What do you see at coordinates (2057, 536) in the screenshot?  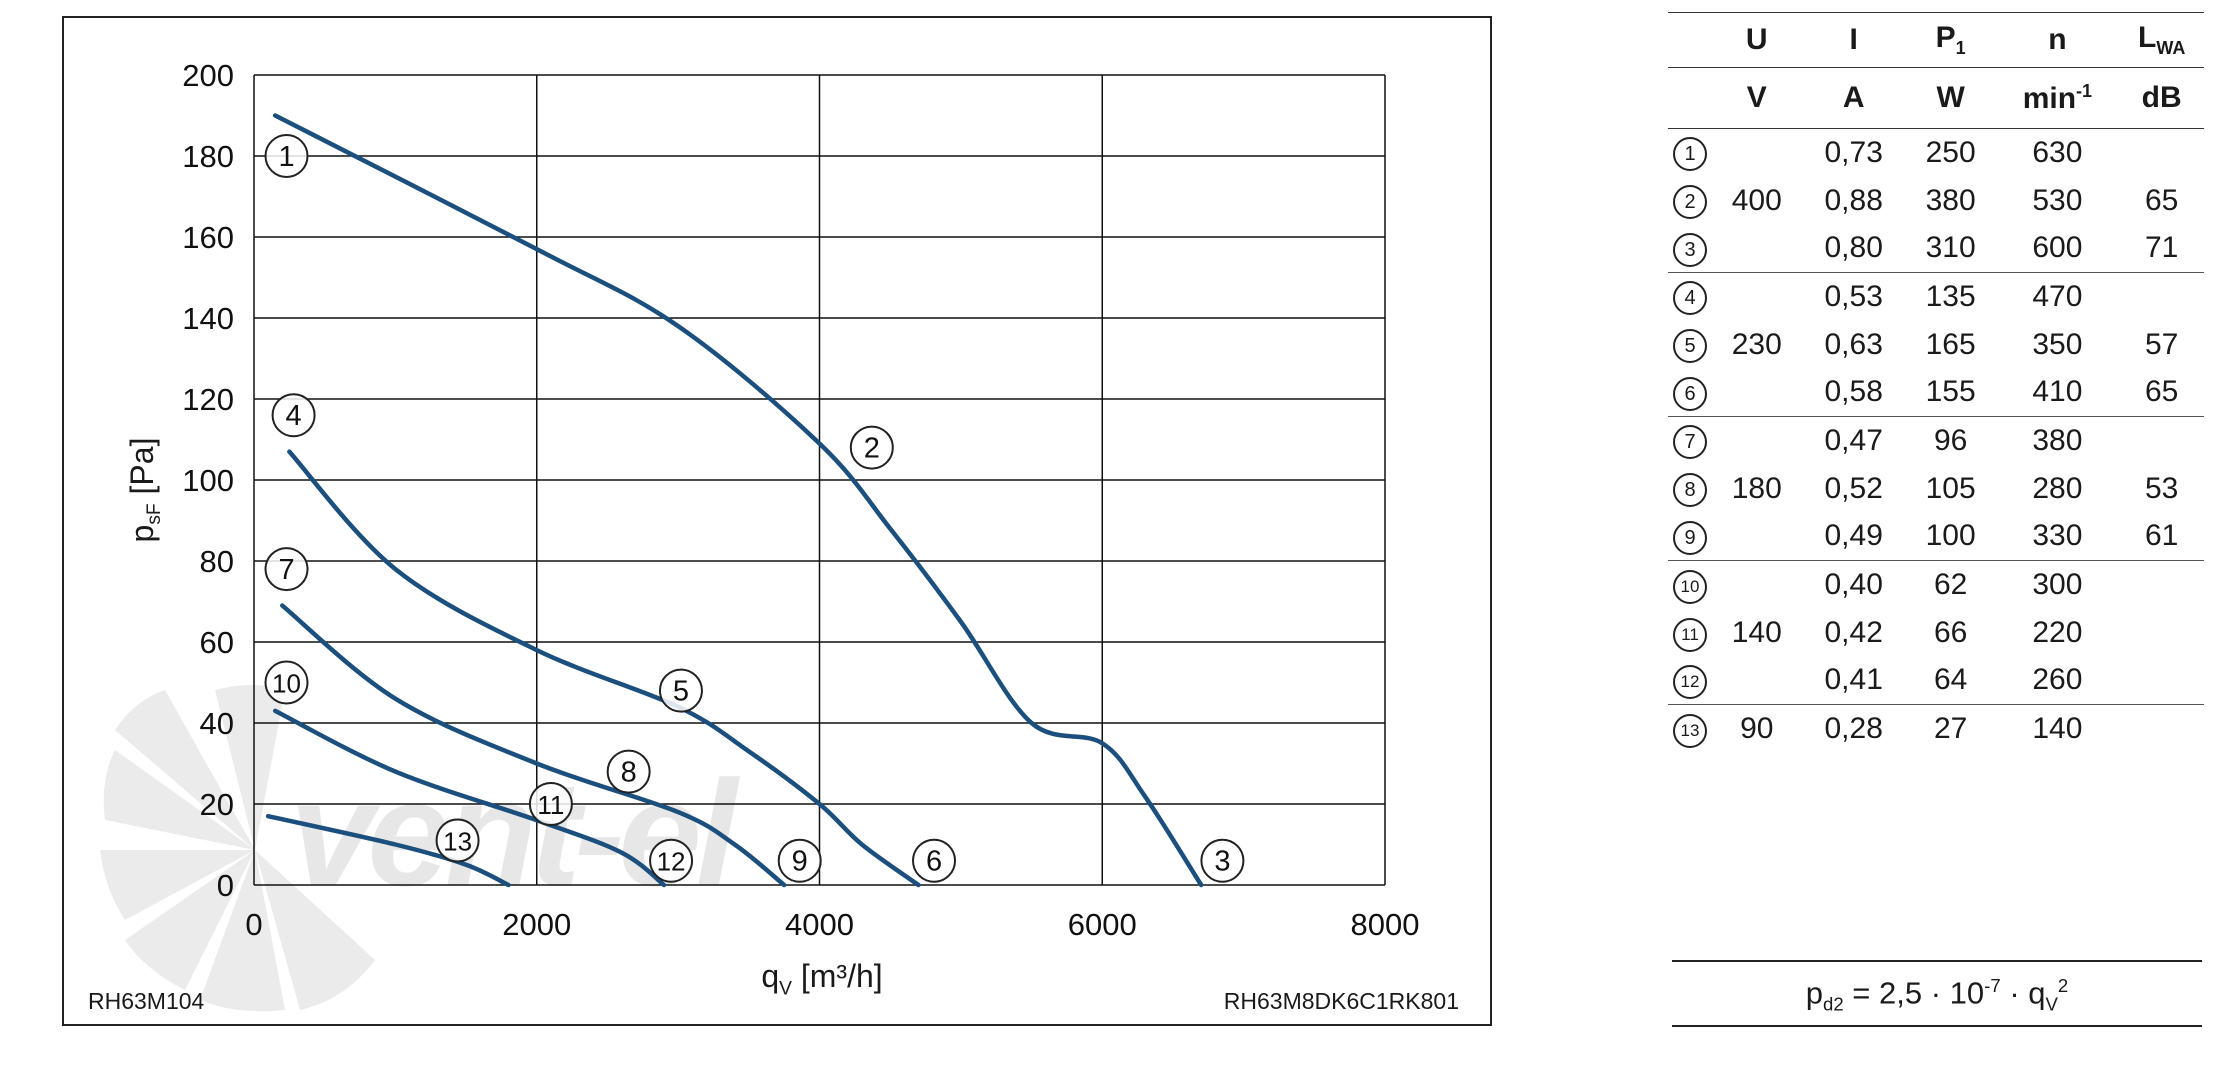 I see `cell-n: 330` at bounding box center [2057, 536].